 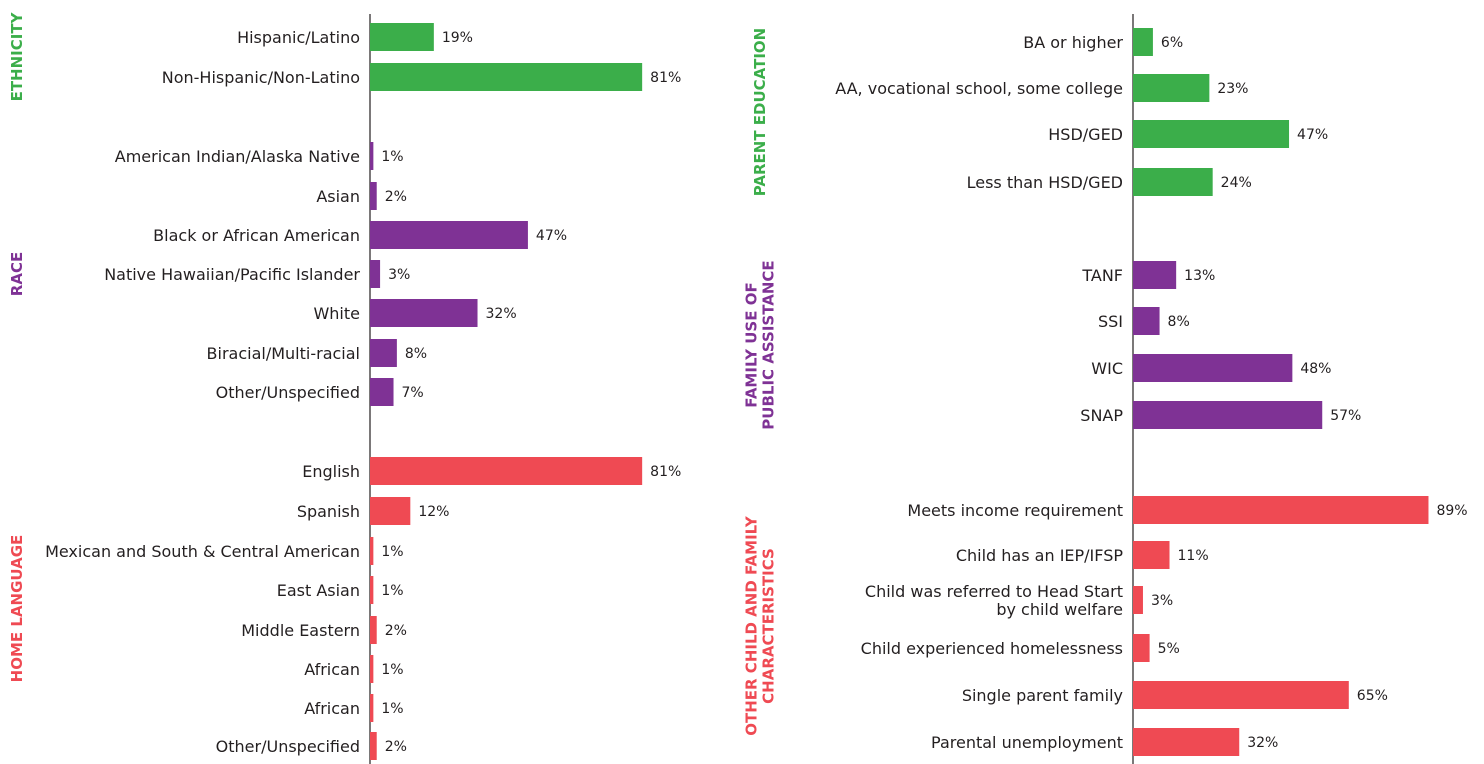 What do you see at coordinates (1027, 742) in the screenshot?
I see `category-label: Parental unemployment` at bounding box center [1027, 742].